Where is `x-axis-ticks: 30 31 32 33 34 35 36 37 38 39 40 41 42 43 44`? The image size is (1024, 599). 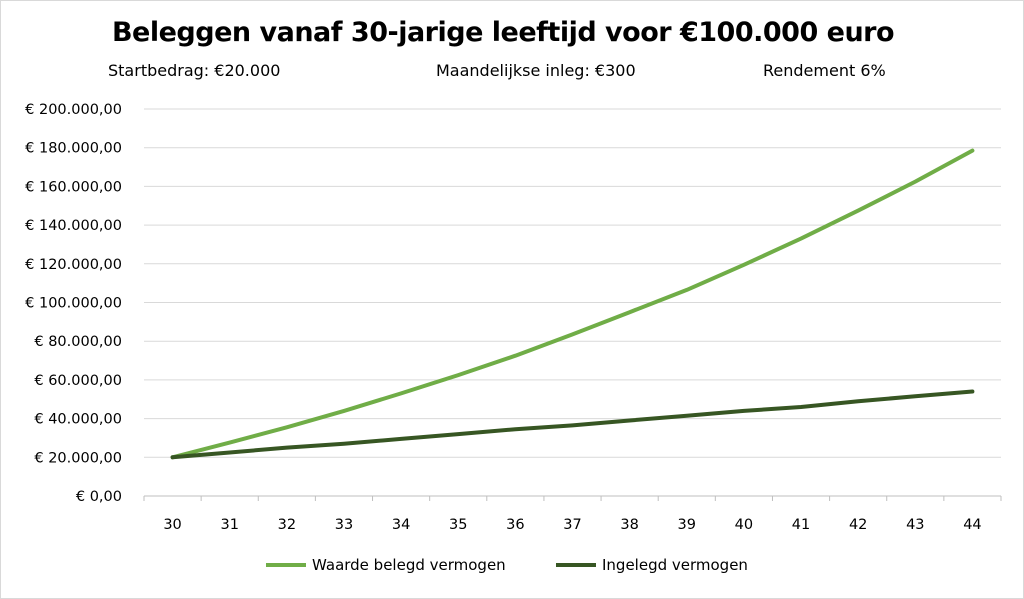 x-axis-ticks: 30 31 32 33 34 35 36 37 38 39 40 41 42 43 44 is located at coordinates (572, 514).